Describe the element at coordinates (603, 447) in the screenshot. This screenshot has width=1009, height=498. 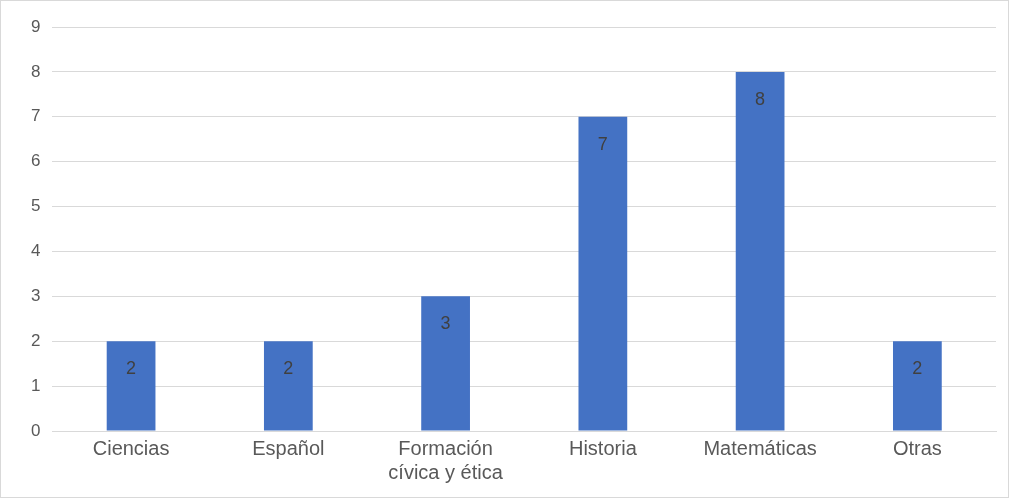
I see `x-tick-label: Historia` at that location.